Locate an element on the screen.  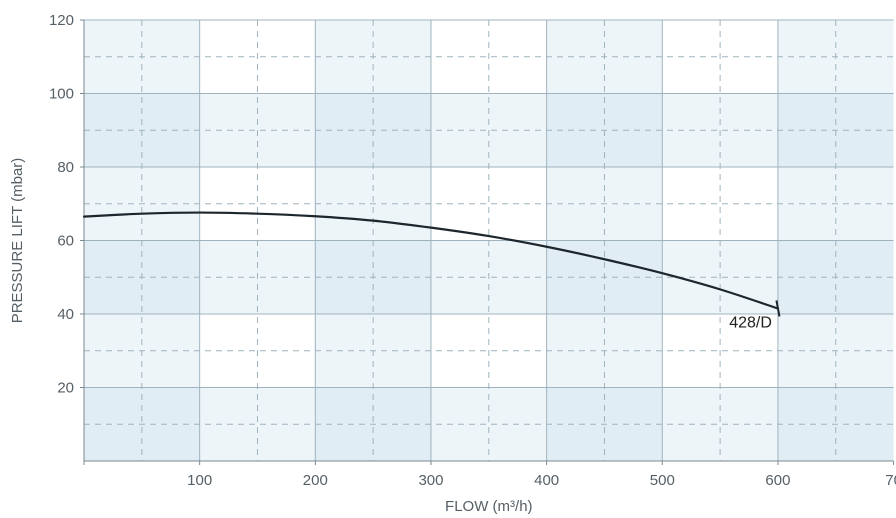
x-tick-label: 100 is located at coordinates (199, 480).